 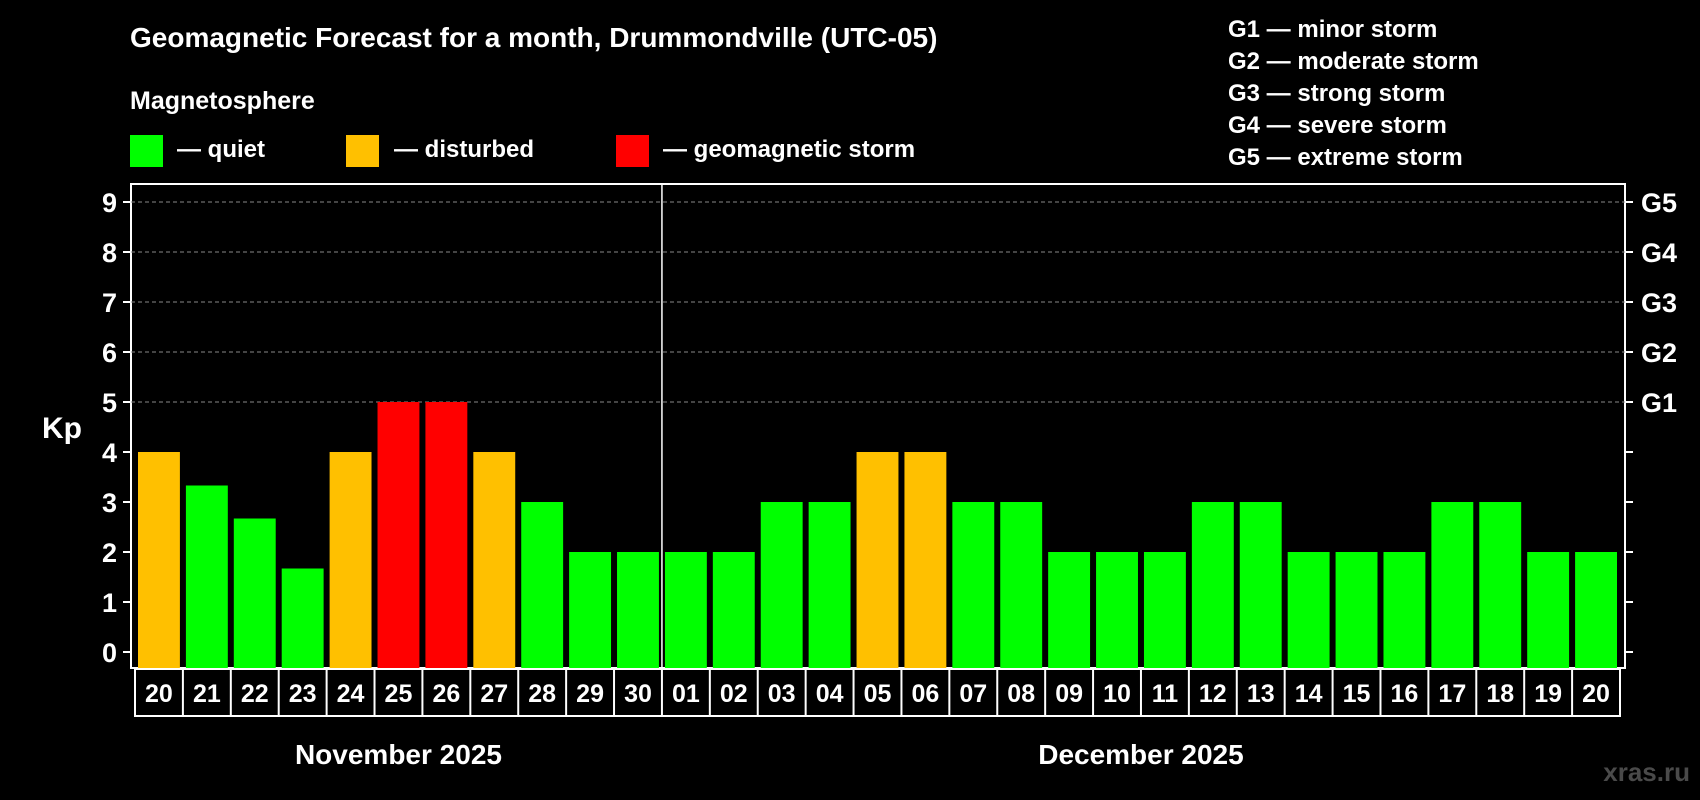 I want to click on x-tick-label: 04, so click(x=830, y=694).